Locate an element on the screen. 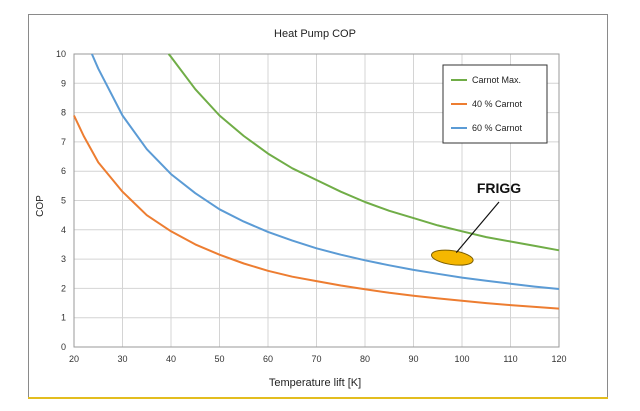 This screenshot has width=640, height=411. annotation-label: FRIGG is located at coordinates (499, 188).